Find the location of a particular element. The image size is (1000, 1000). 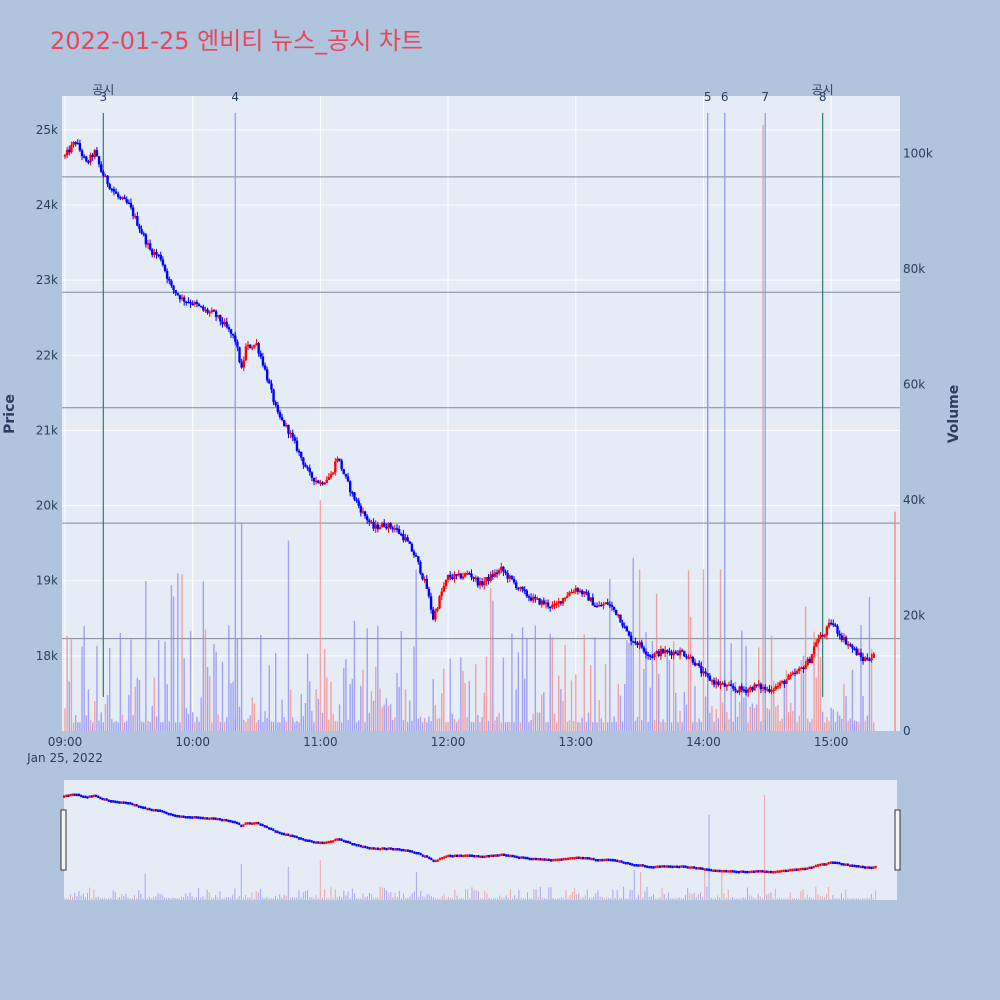

y2-tick-label: 40k is located at coordinates (914, 500).